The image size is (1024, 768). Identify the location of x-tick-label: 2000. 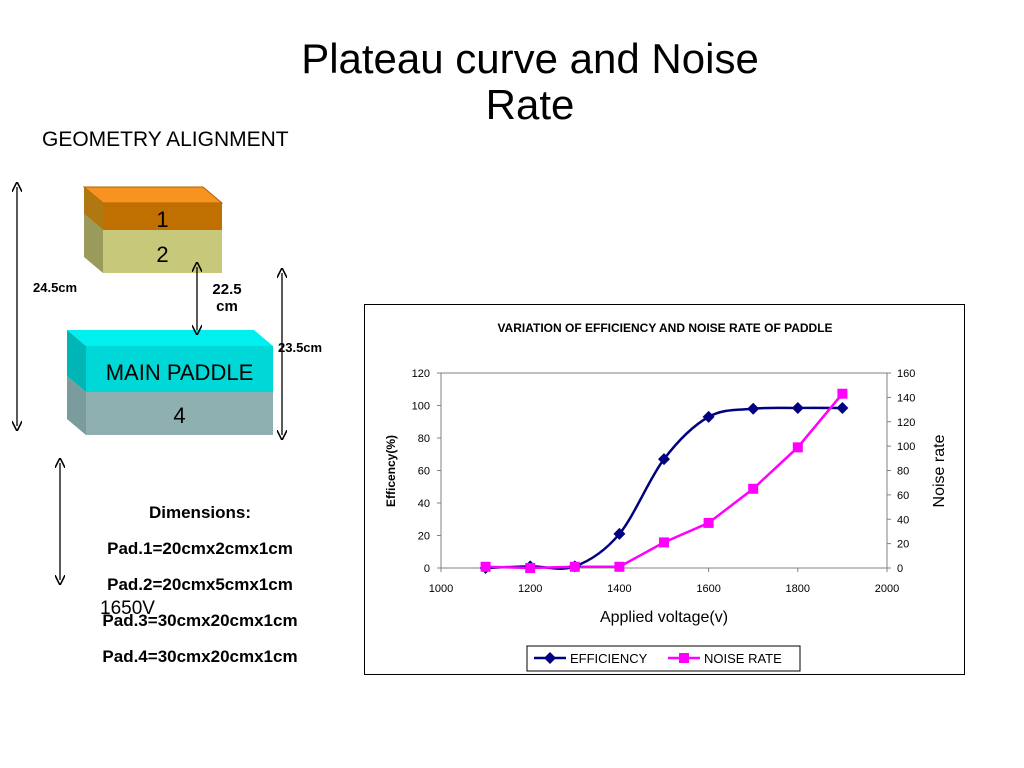
(887, 589).